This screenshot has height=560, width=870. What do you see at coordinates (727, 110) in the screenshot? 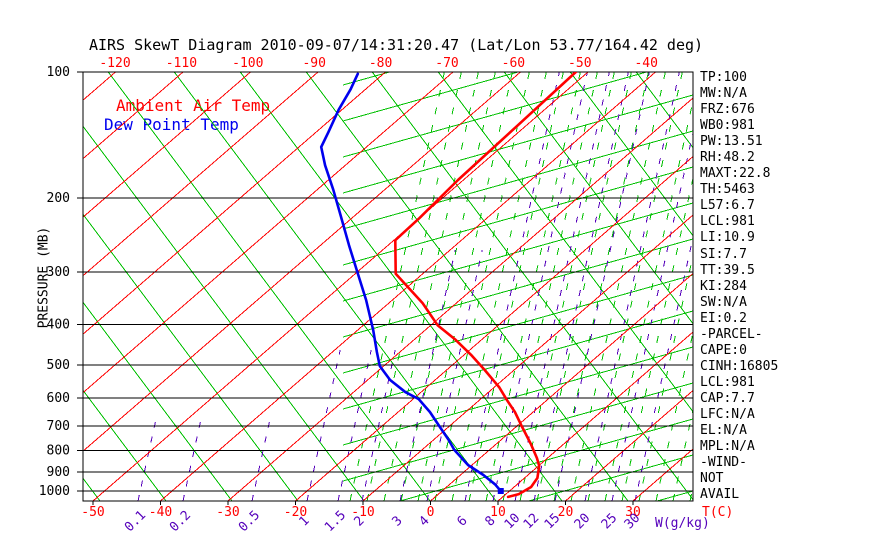
I see `stat-line: FRZ:676` at bounding box center [727, 110].